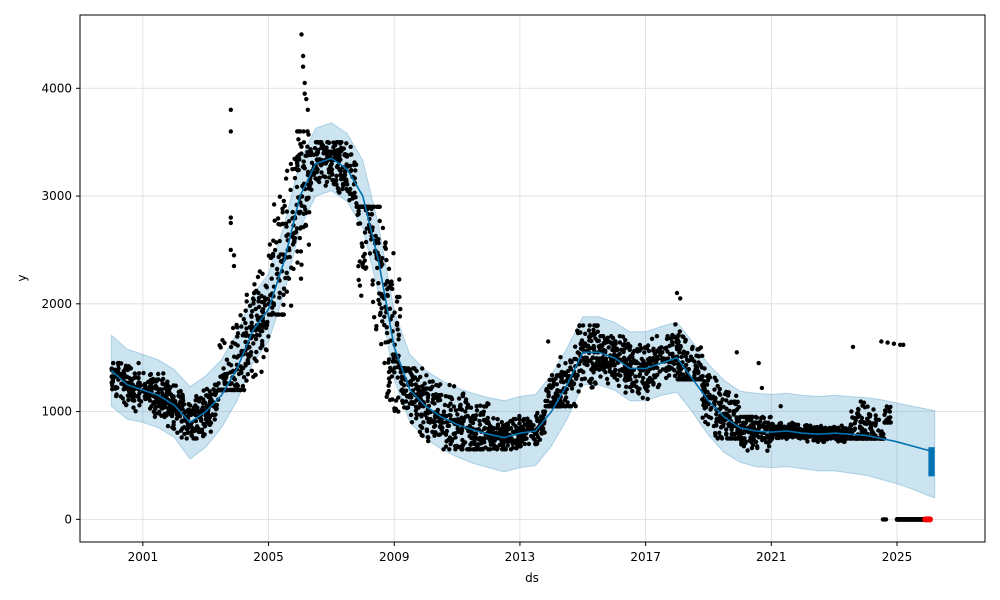  I want to click on y-axis-label: y, so click(22, 277).